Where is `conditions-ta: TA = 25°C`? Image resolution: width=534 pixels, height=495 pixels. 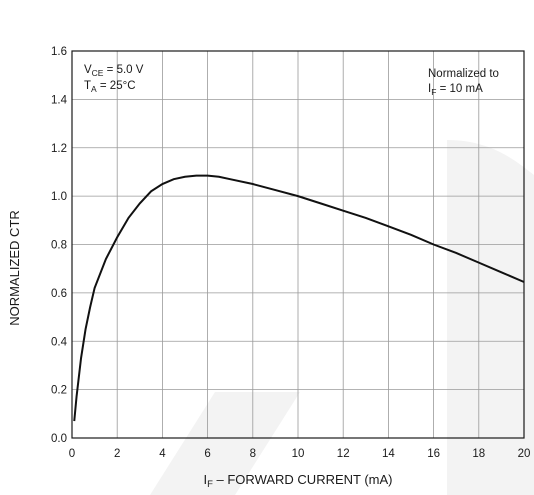
conditions-ta: TA = 25°C is located at coordinates (110, 87).